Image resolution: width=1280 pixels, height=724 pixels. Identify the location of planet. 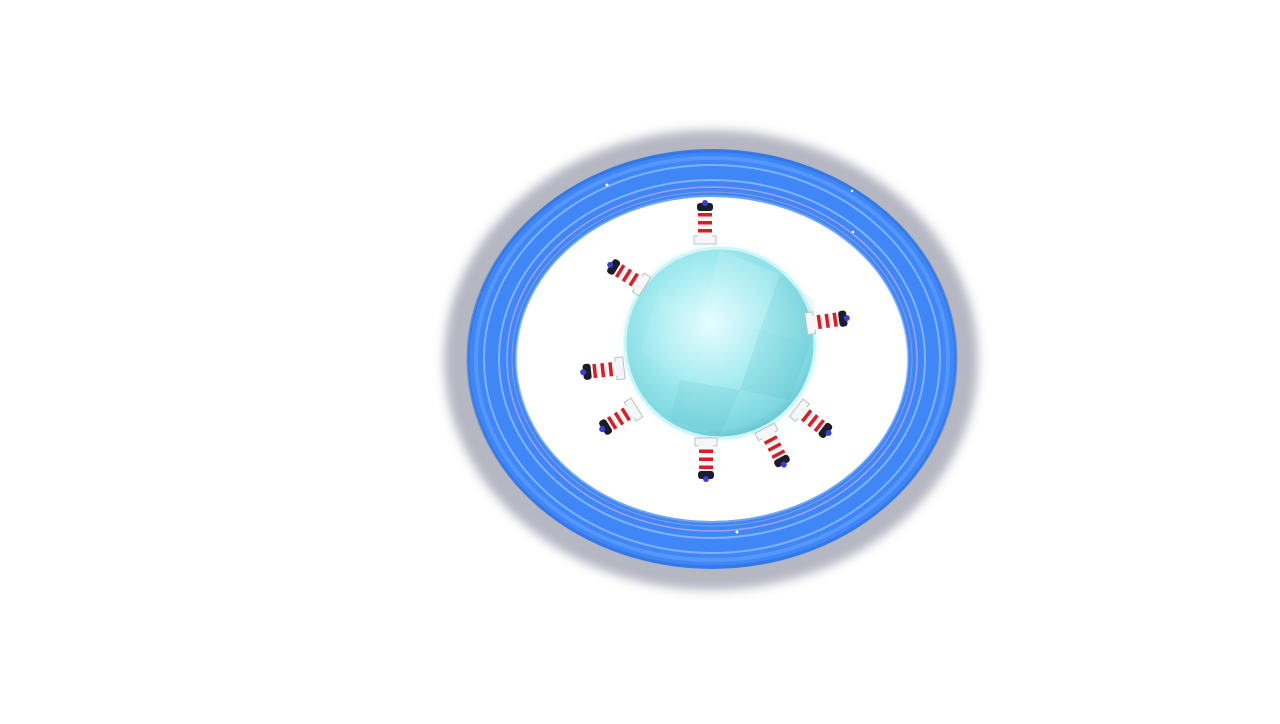
(720, 343).